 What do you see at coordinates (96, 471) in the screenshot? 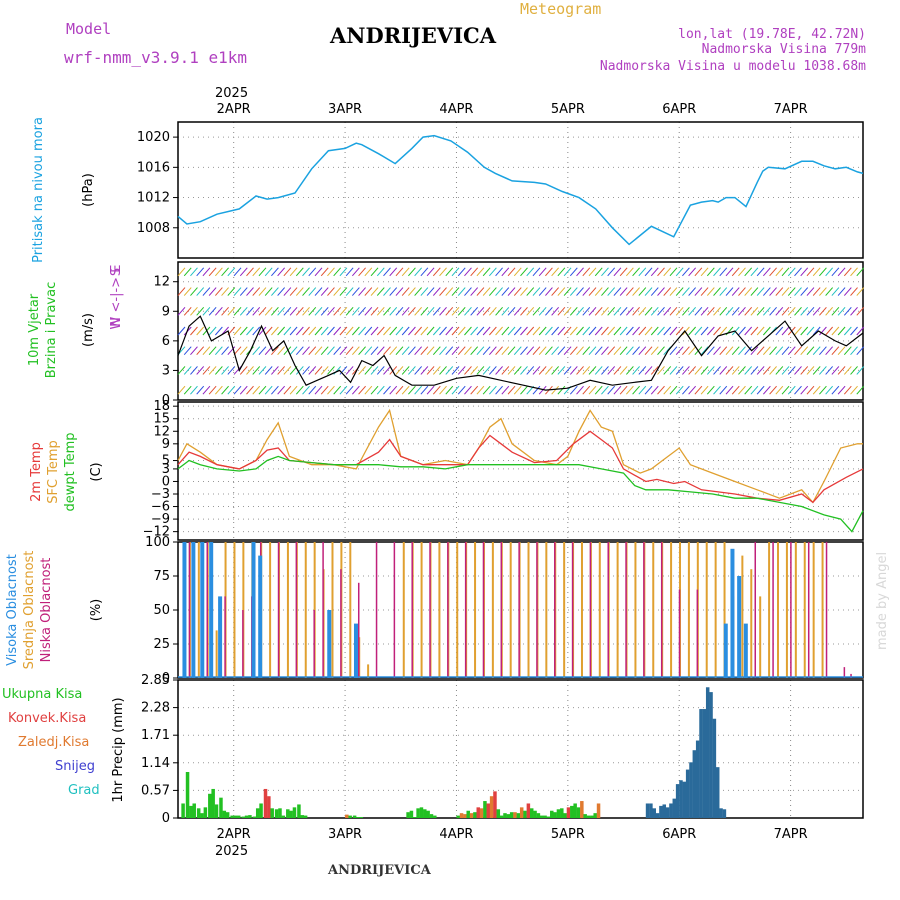
I see `y-axis-unit: (C)` at bounding box center [96, 471].